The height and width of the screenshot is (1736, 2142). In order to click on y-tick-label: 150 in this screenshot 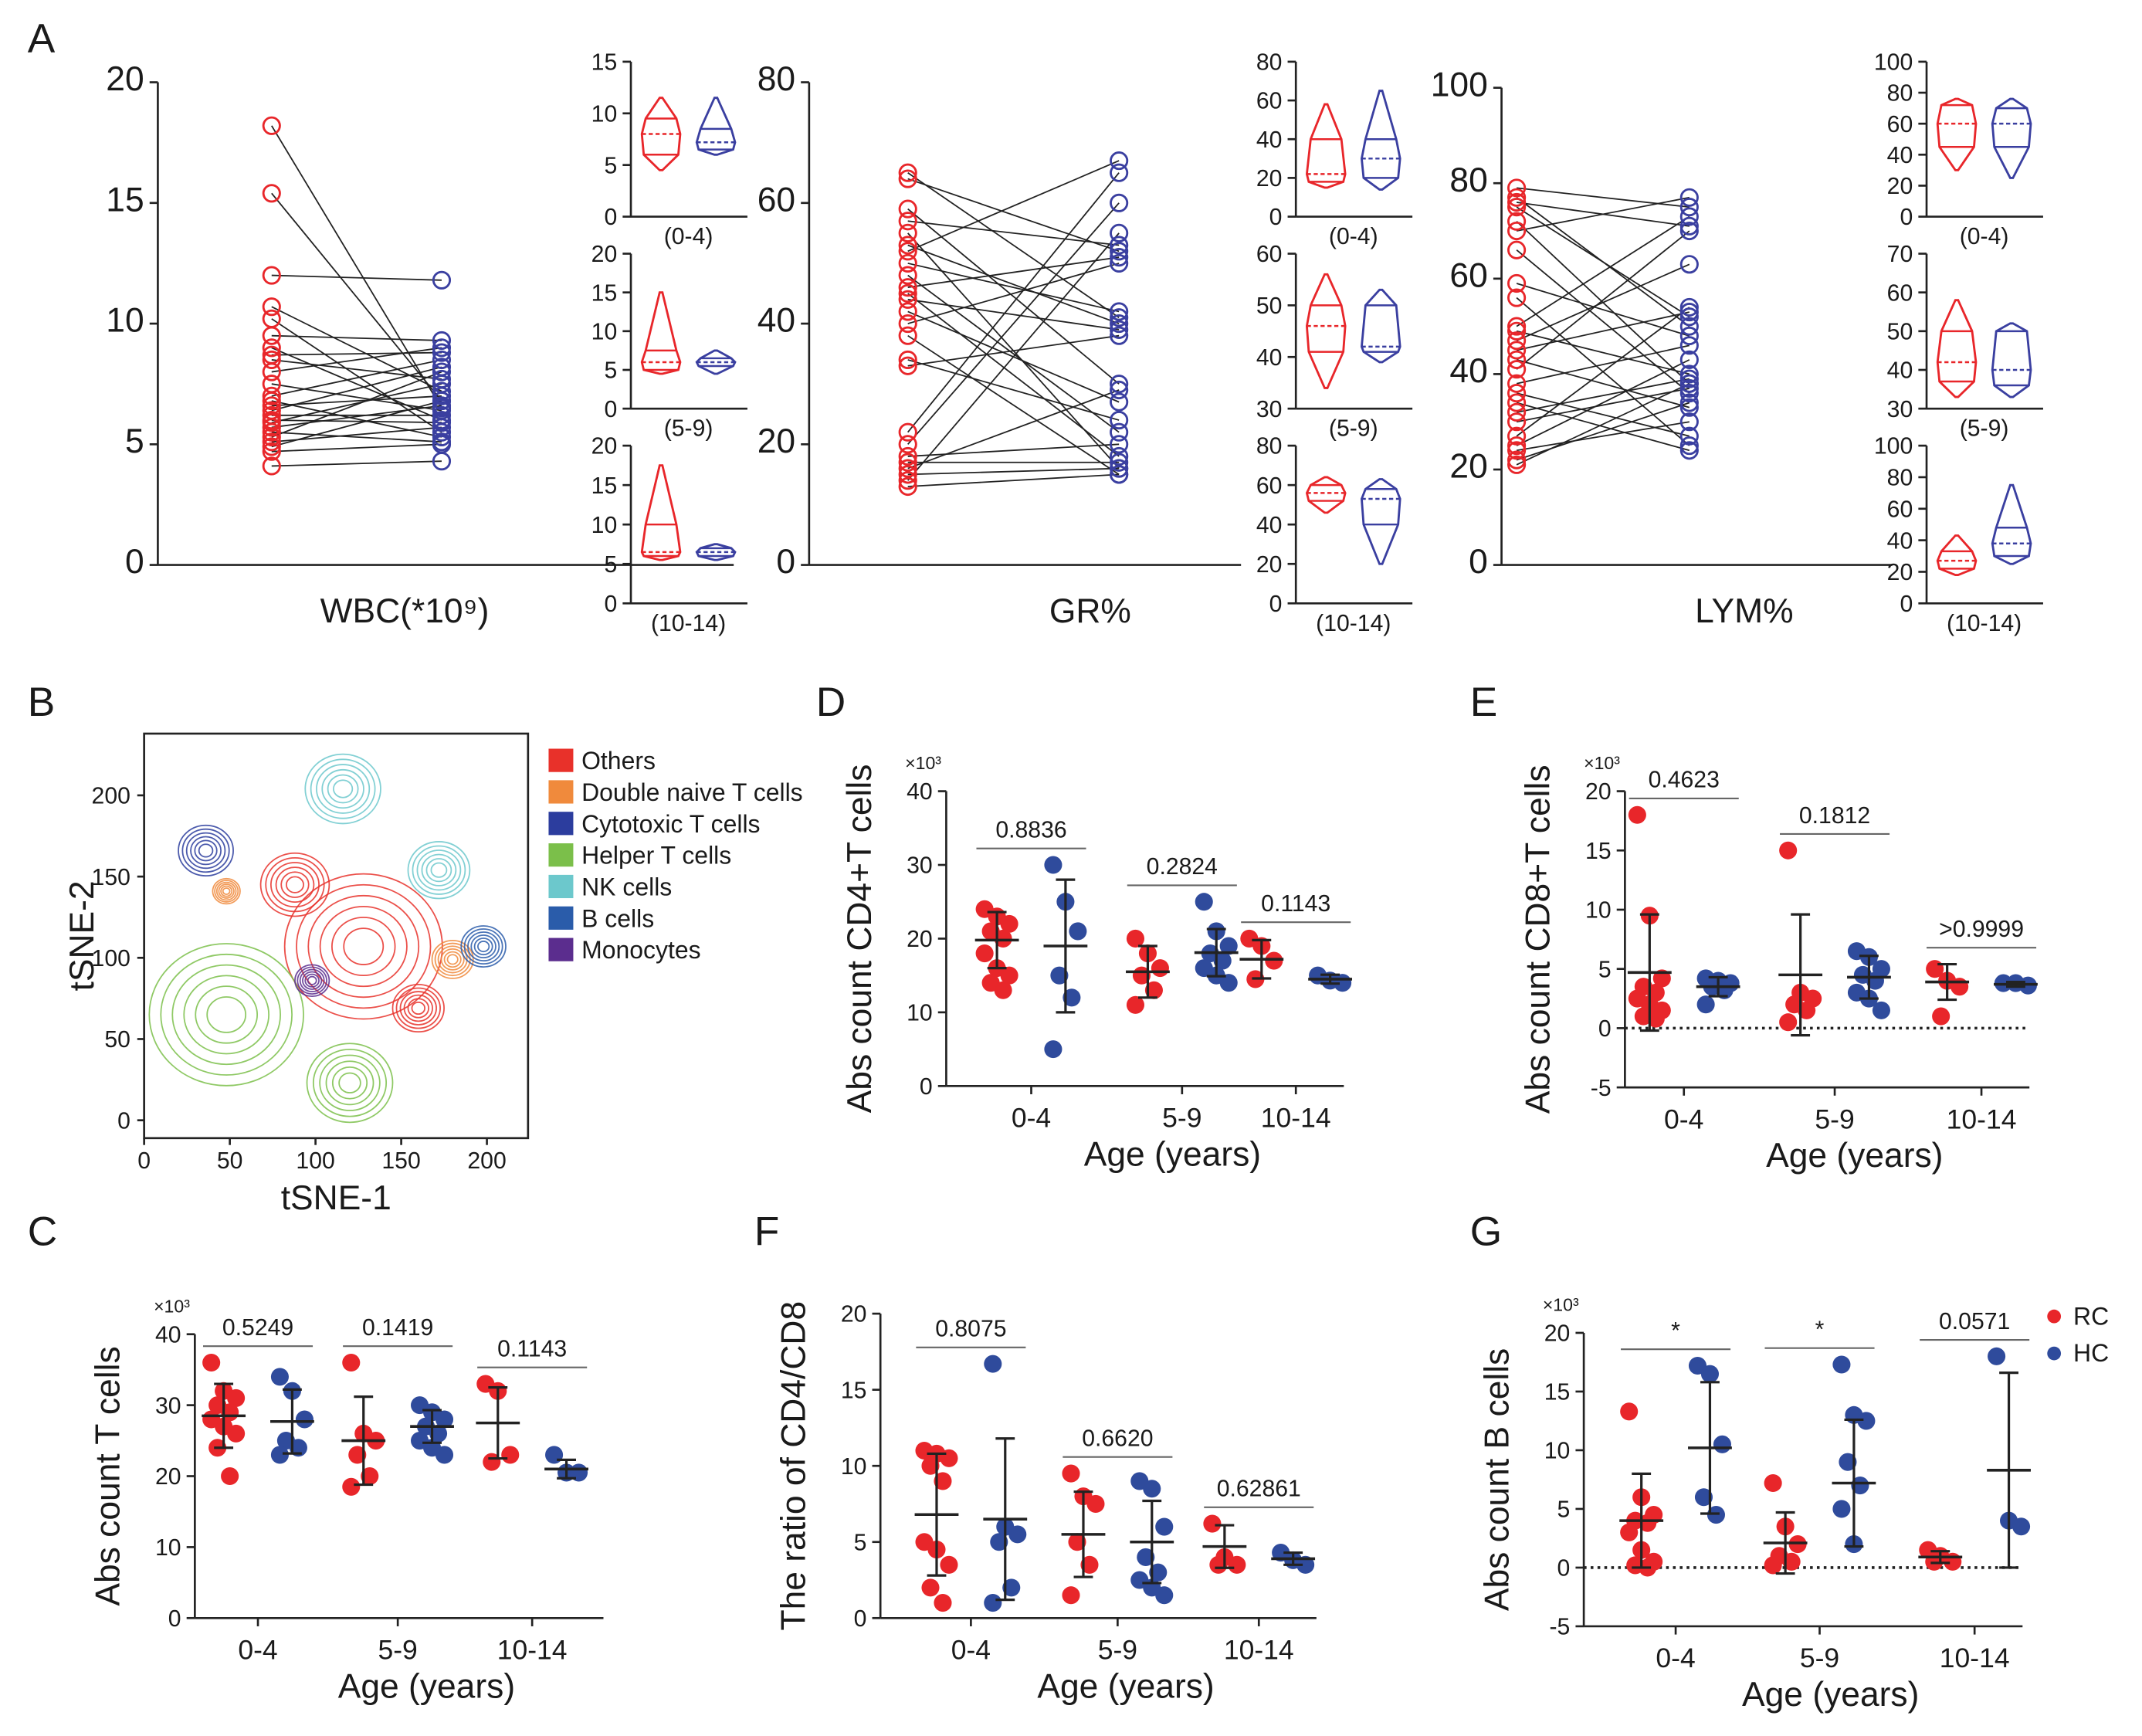, I will do `click(111, 878)`.